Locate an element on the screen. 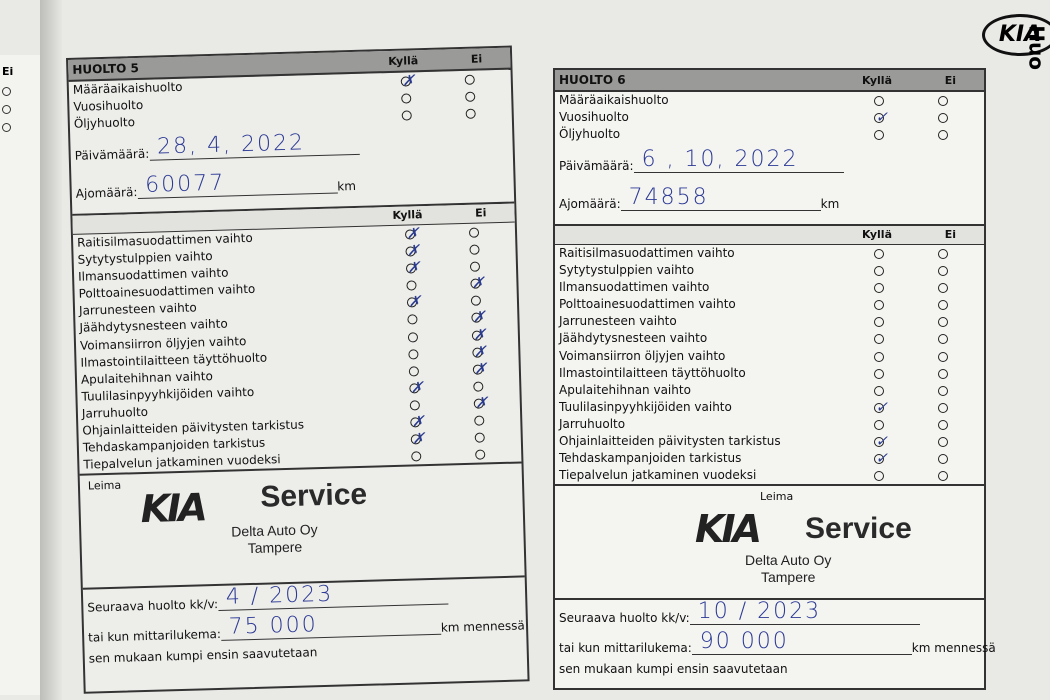  kia-logo: KIA is located at coordinates (1016, 35).